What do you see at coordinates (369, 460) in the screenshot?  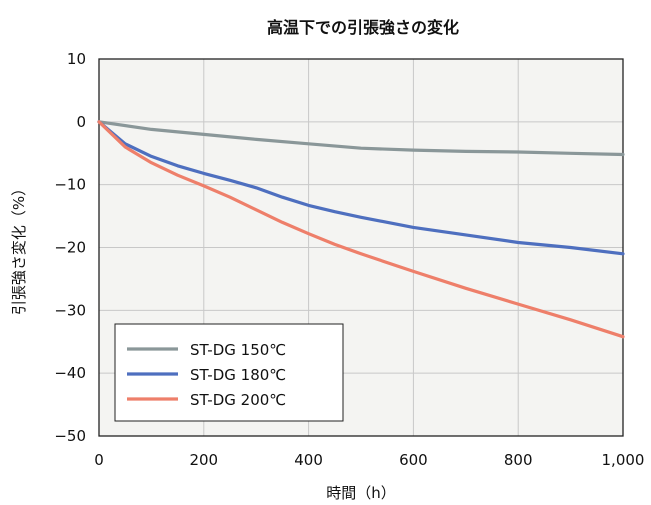 I see `x-axis-ticks: 0 200 400 600 800 1,000` at bounding box center [369, 460].